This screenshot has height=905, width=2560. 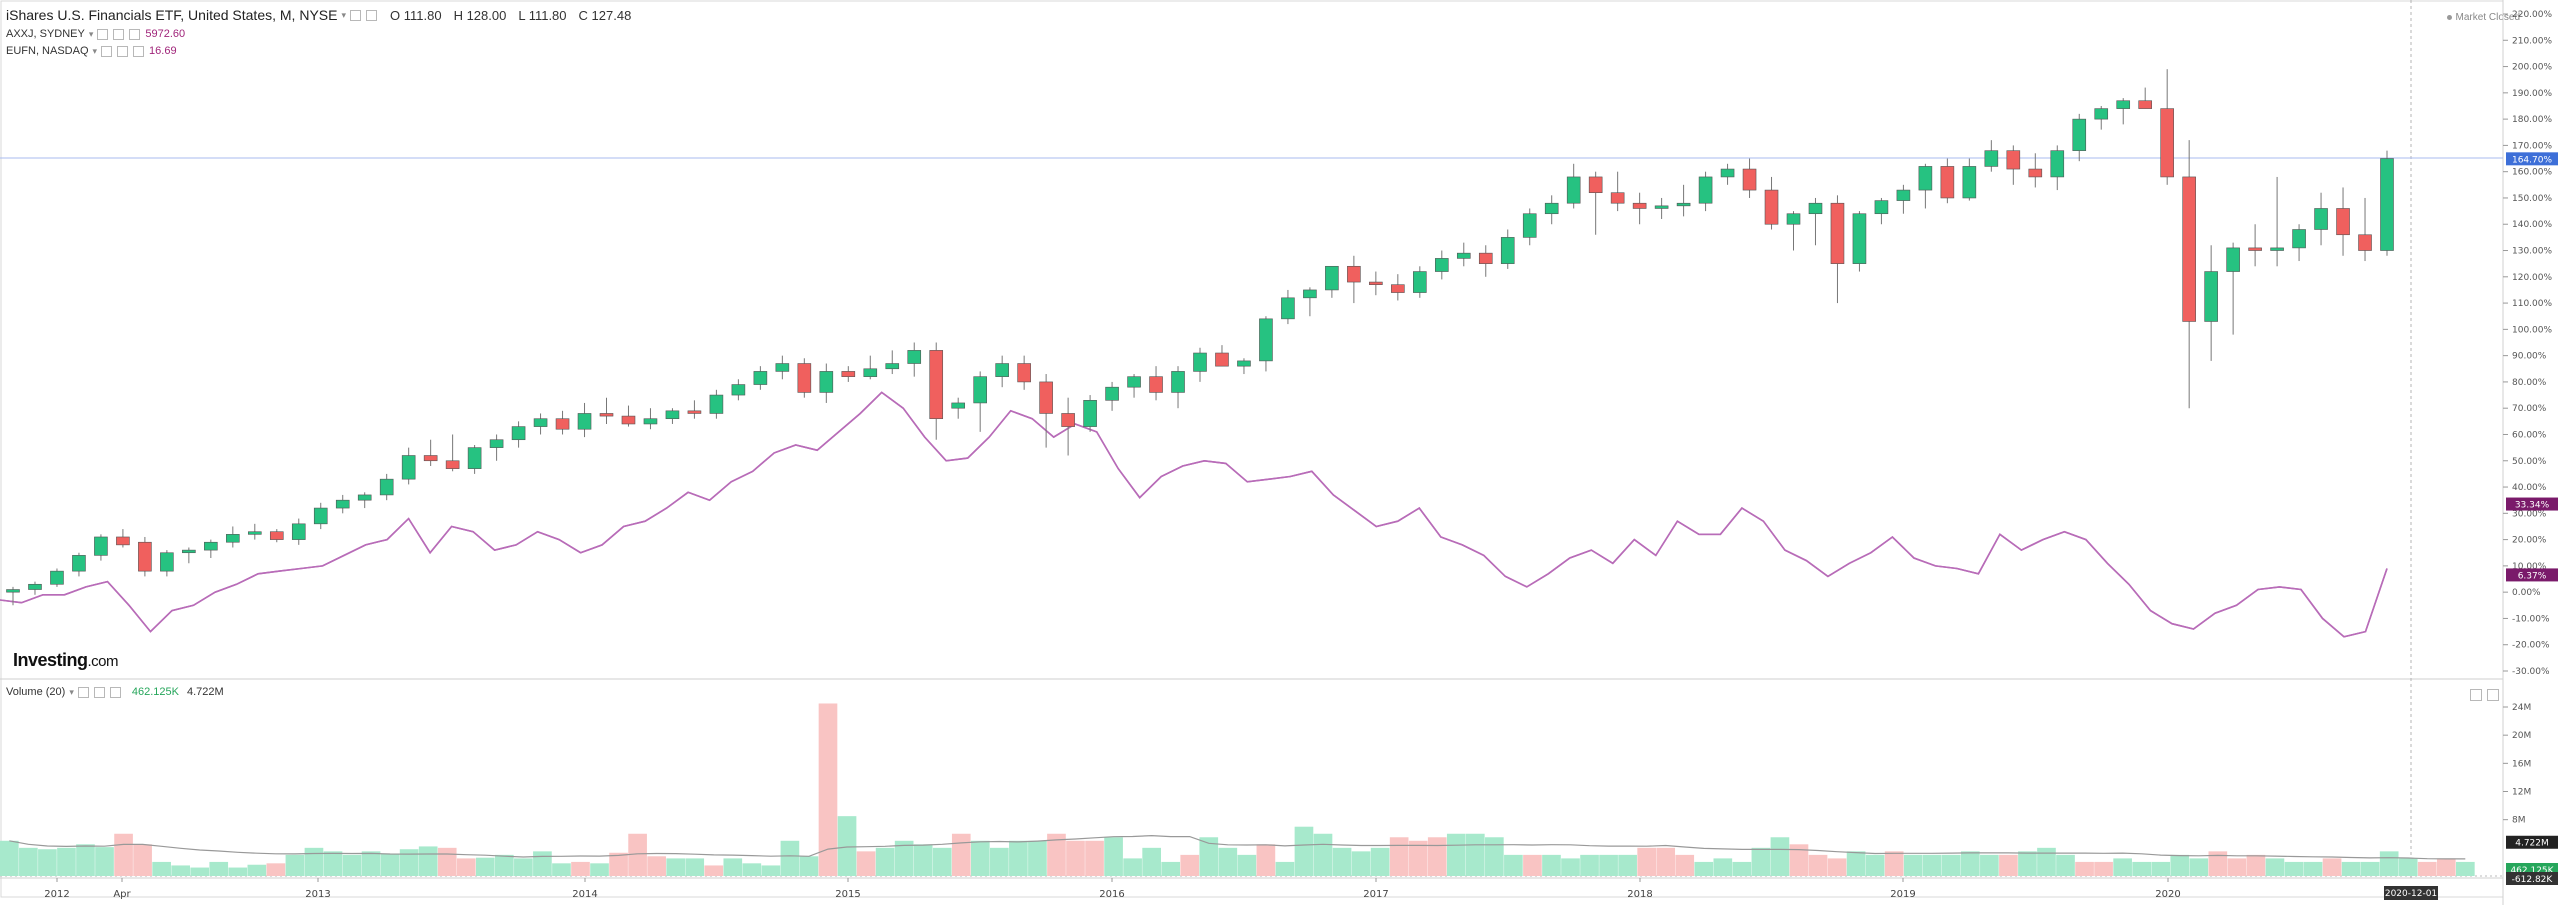 I want to click on time-tick-label: 2017, so click(x=1375, y=894).